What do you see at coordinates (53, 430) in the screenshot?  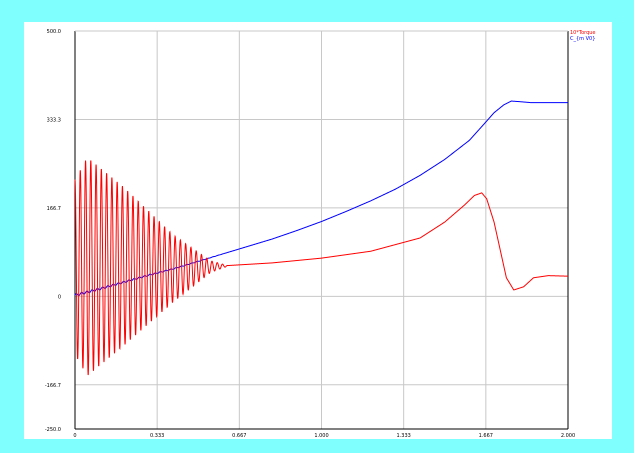 I see `y-tick-label: -250.0` at bounding box center [53, 430].